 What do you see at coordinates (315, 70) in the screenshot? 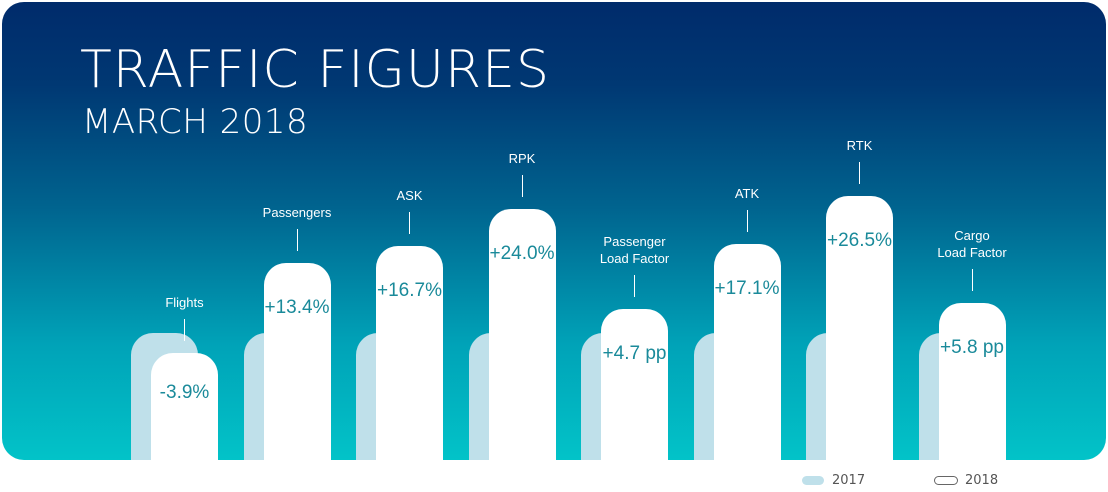
I see `page-title: TRAFFIC FIGURES` at bounding box center [315, 70].